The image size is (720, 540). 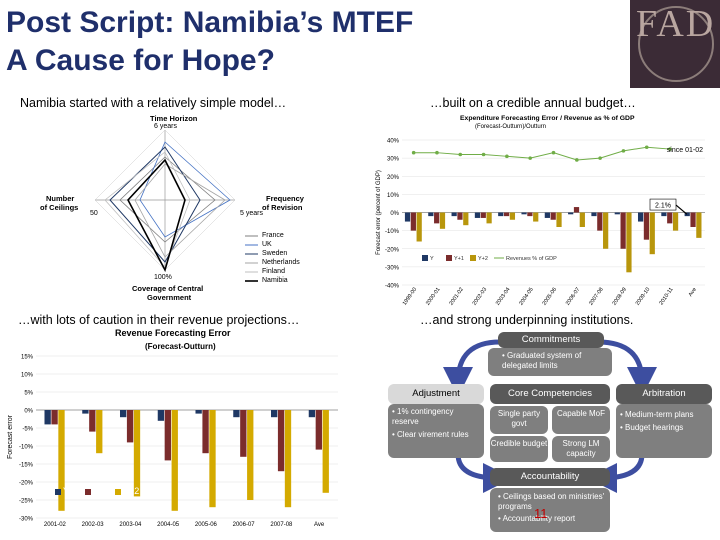 I want to click on x-tick-label: 2001-02, so click(x=456, y=297).